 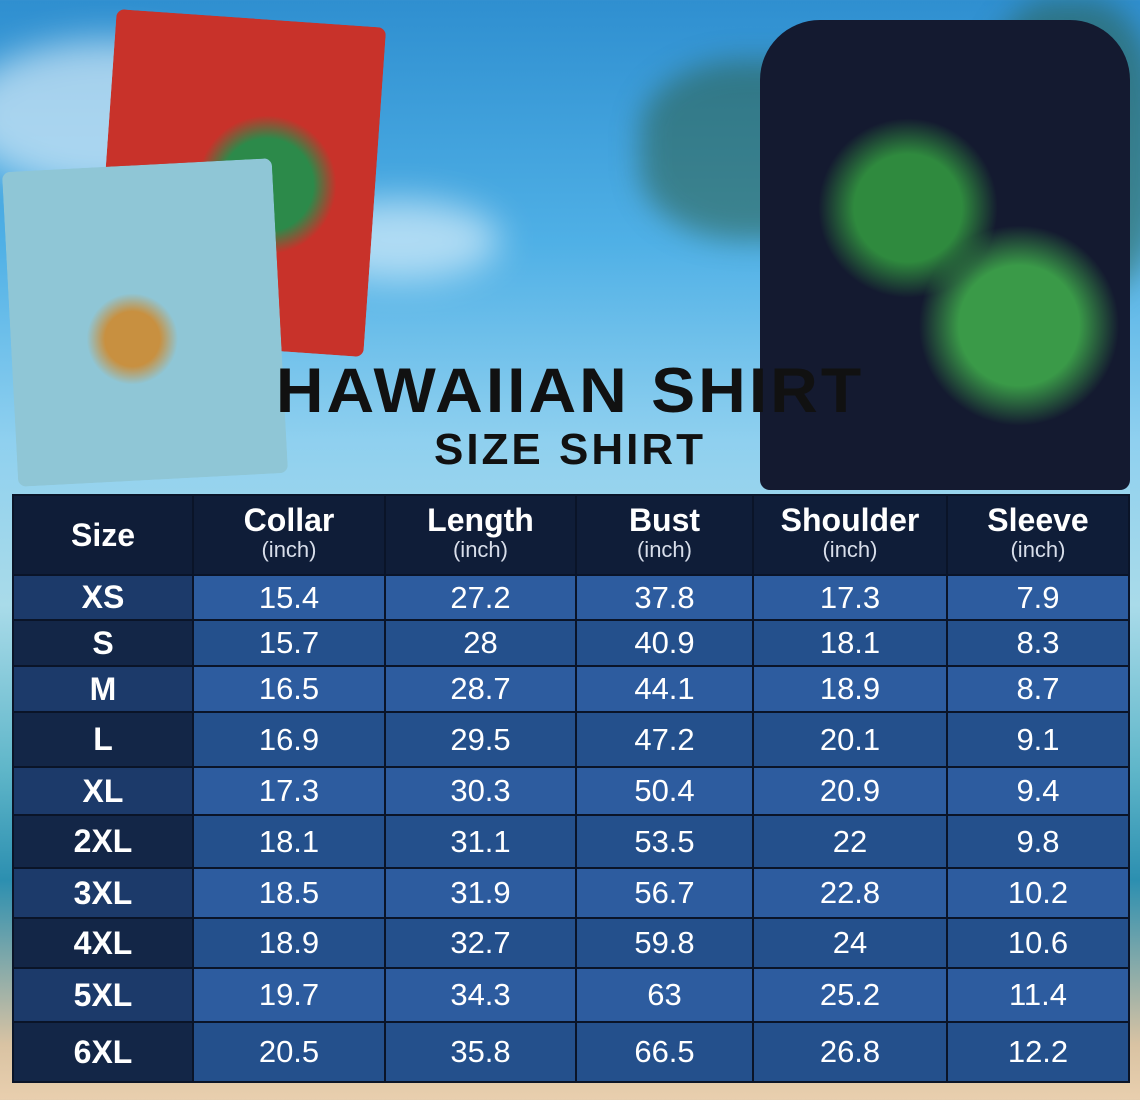 I want to click on measurement-cell: 31.1, so click(x=480, y=841).